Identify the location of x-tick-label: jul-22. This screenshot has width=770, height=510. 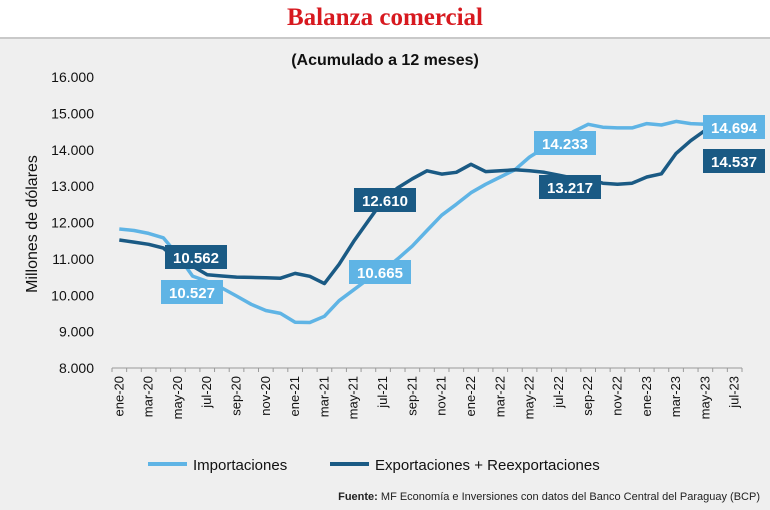
(558, 392).